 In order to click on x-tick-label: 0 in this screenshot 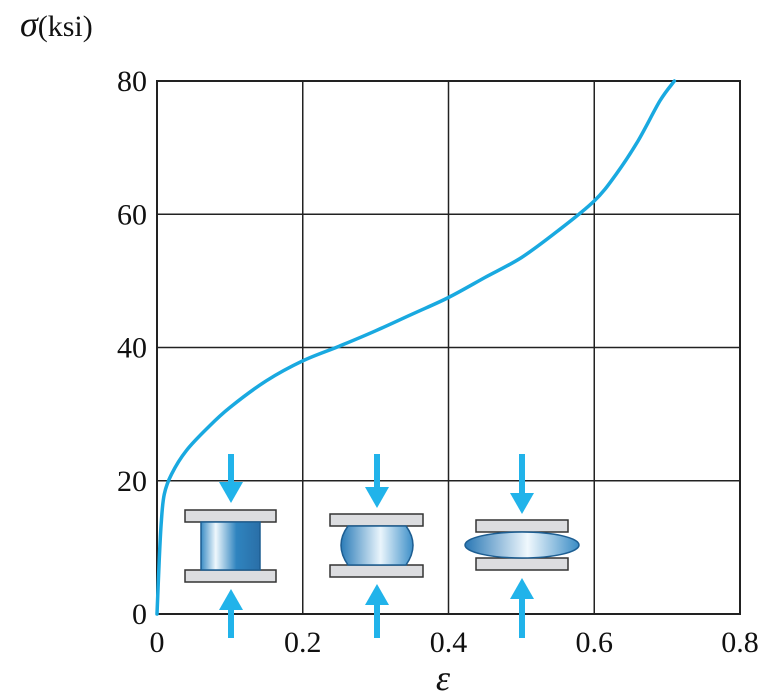, I will do `click(157, 642)`.